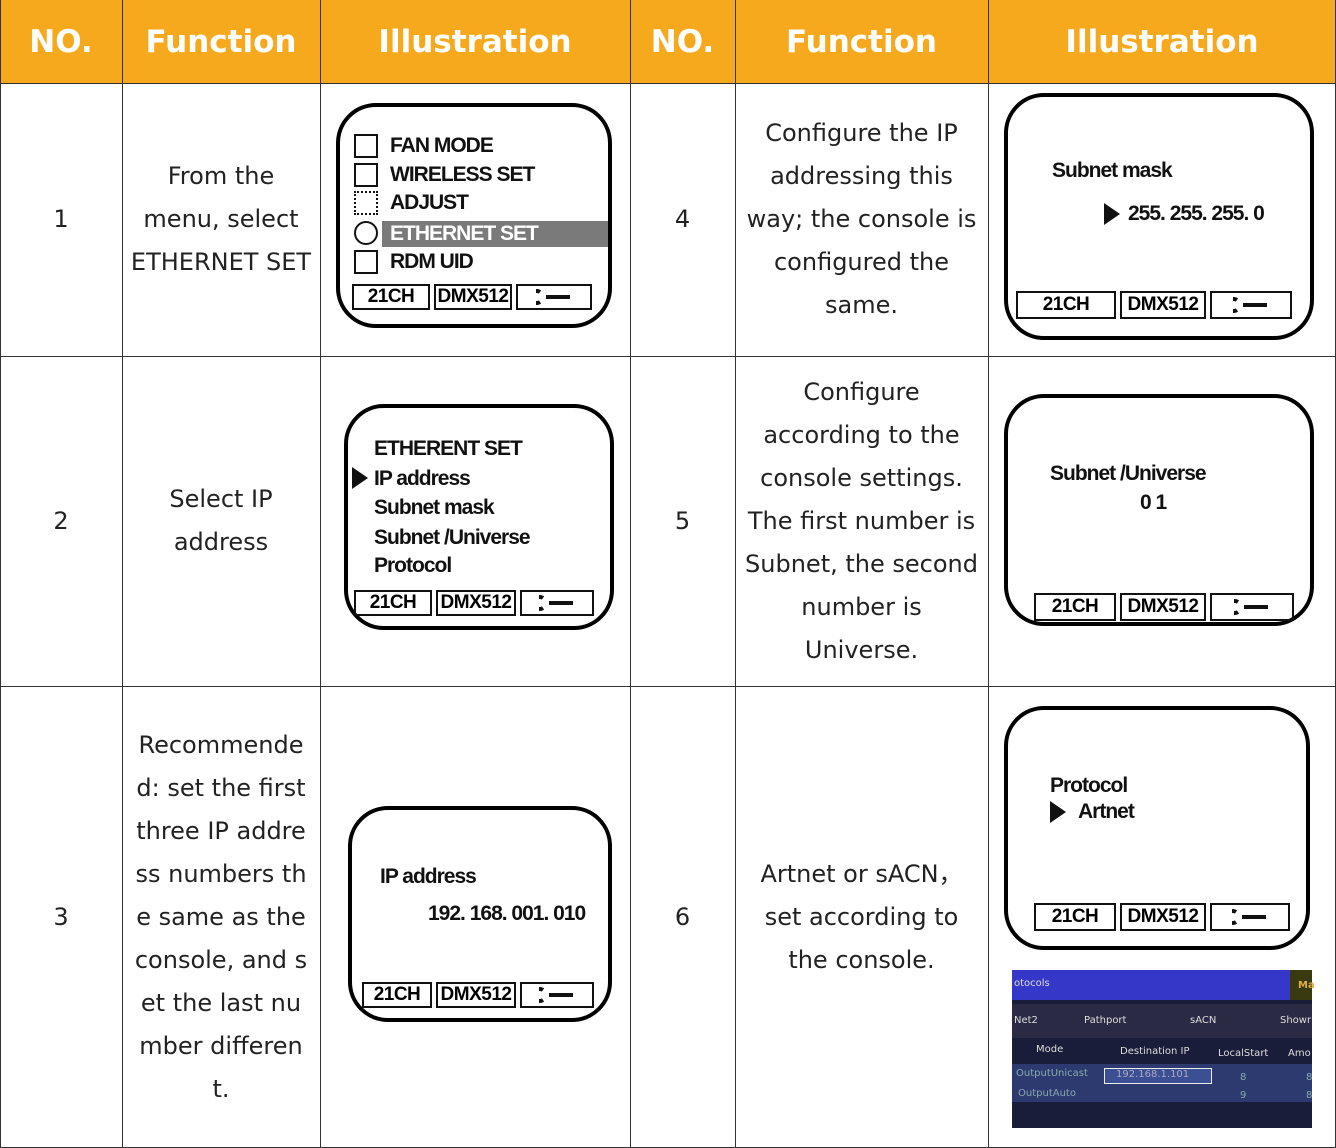 The width and height of the screenshot is (1336, 1148). What do you see at coordinates (682, 219) in the screenshot?
I see `row-number: 4` at bounding box center [682, 219].